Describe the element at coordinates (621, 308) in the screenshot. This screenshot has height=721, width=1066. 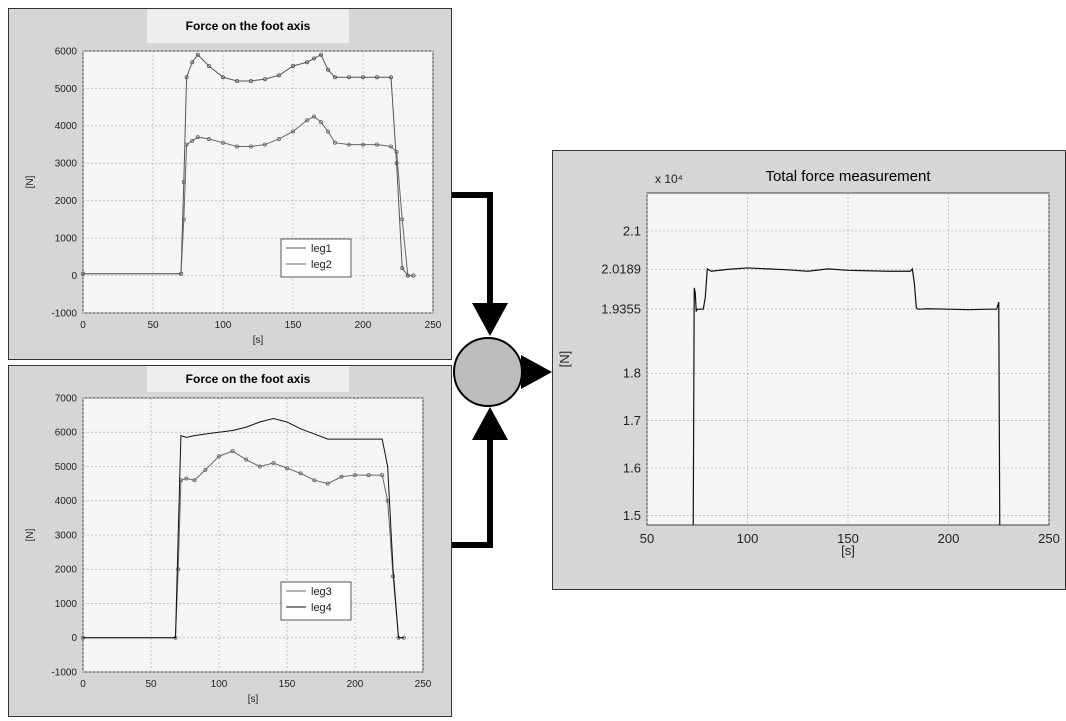
I see `y-tick-label: 1.9355` at that location.